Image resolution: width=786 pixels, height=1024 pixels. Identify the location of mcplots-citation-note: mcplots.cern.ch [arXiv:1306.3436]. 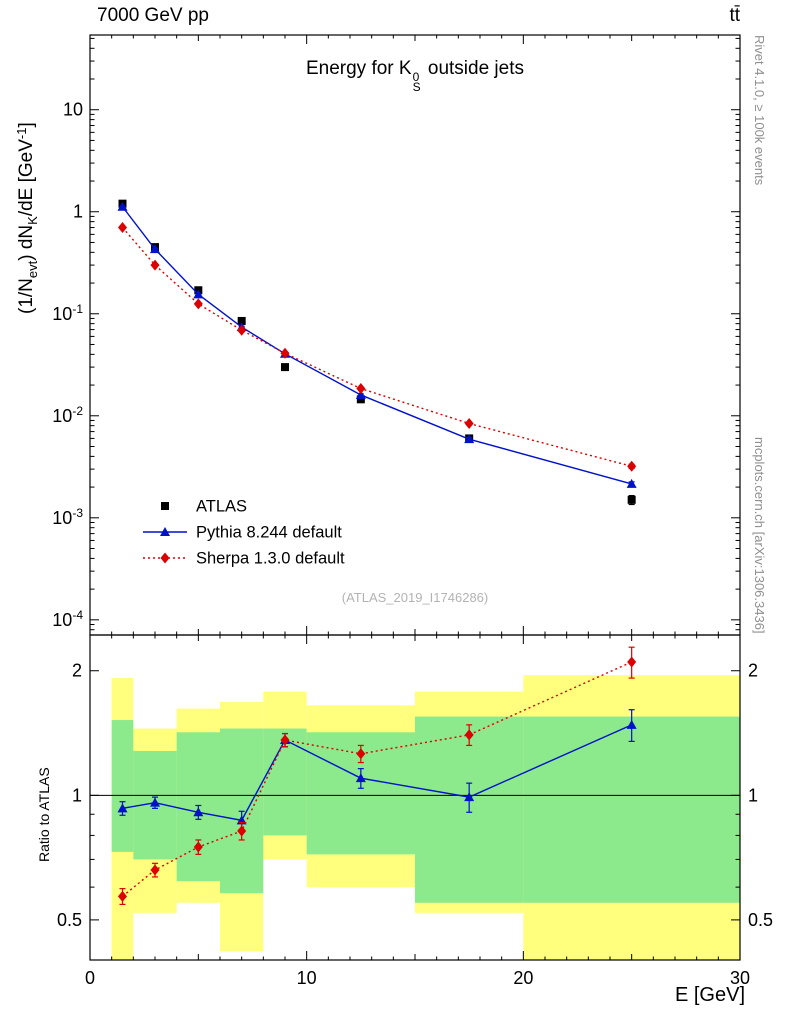
(759, 535).